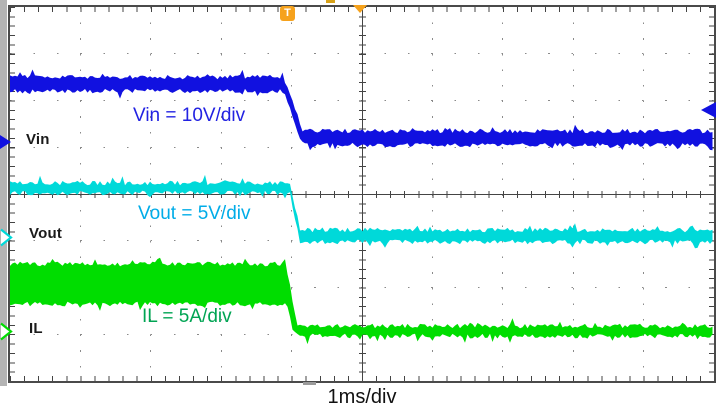 This screenshot has height=417, width=718. What do you see at coordinates (309, 383) in the screenshot?
I see `bottom-axis-notch` at bounding box center [309, 383].